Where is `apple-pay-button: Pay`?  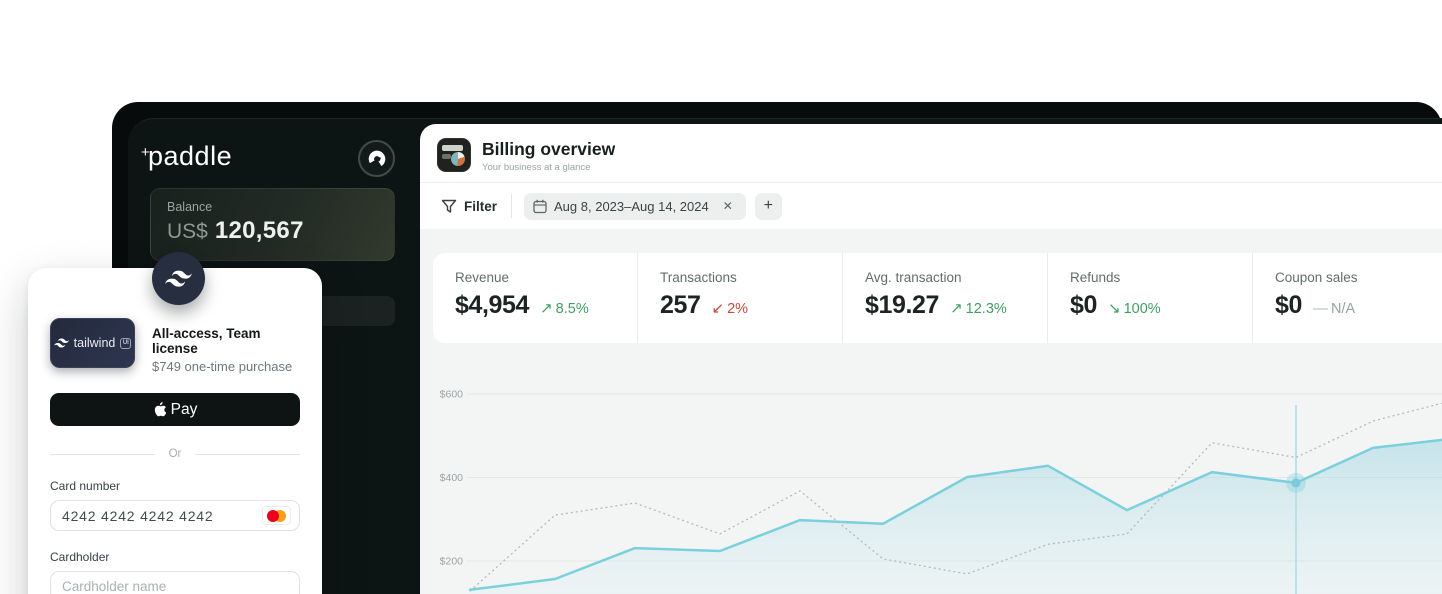
apple-pay-button: Pay is located at coordinates (175, 409).